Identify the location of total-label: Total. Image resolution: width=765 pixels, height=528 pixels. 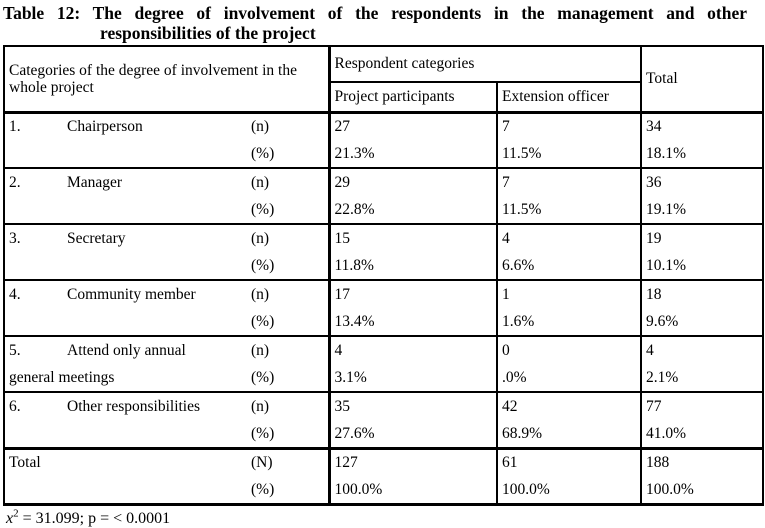
(25, 463).